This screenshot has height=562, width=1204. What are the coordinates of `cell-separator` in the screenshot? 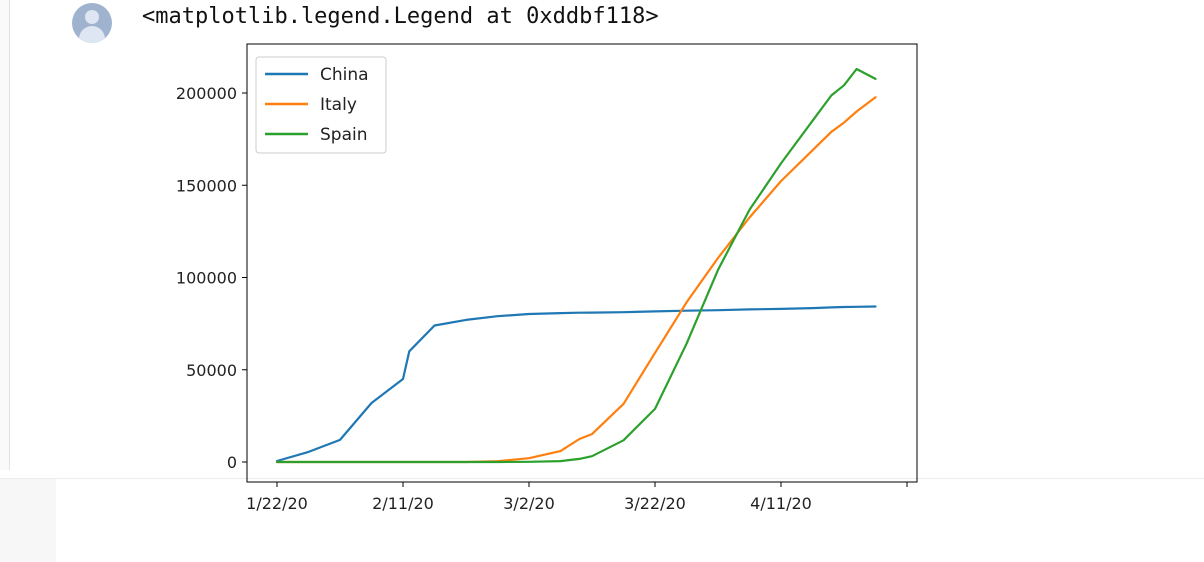 It's located at (602, 478).